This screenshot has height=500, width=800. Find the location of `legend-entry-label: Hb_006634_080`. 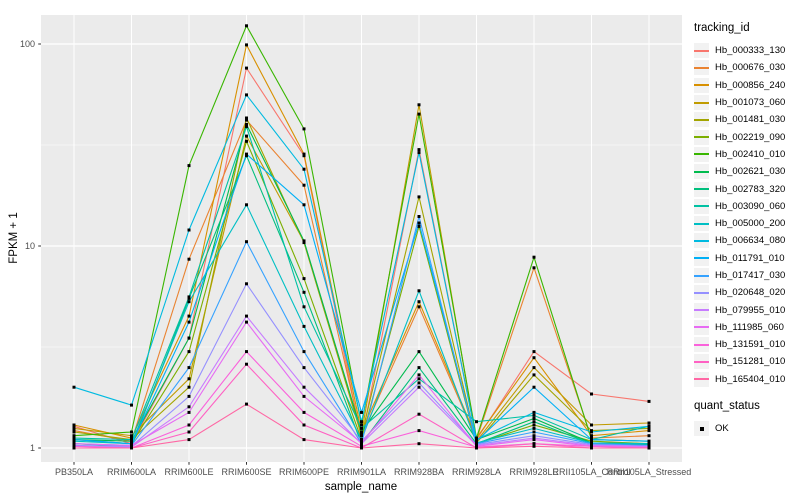

legend-entry-label: Hb_006634_080 is located at coordinates (750, 241).